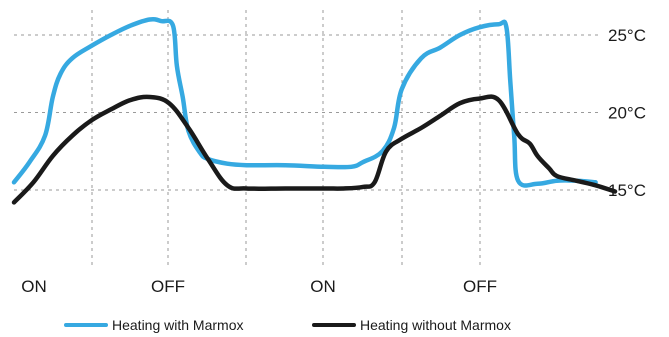  I want to click on x-tick-label-2: ON, so click(323, 286).